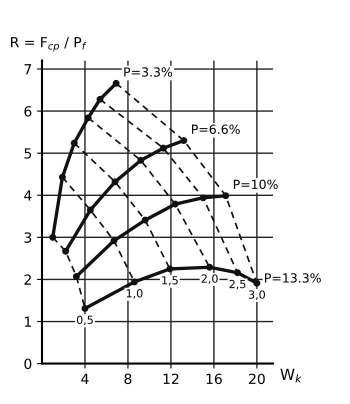  Describe the element at coordinates (85, 379) in the screenshot. I see `x-tick-label: 4` at that location.